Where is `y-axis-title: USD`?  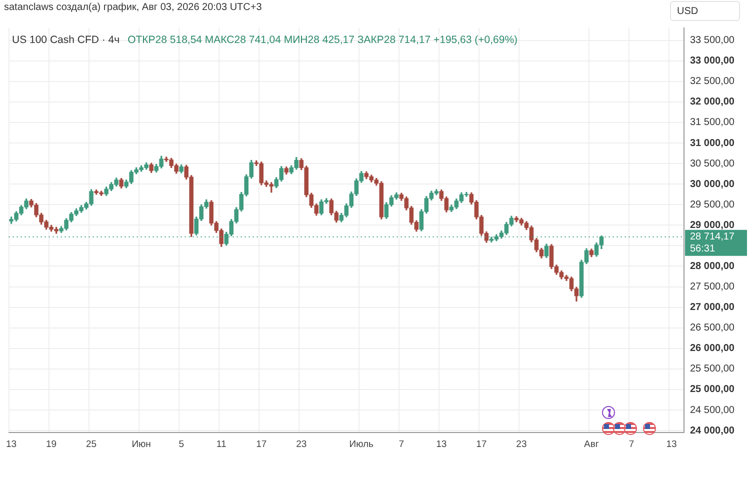 y-axis-title: USD is located at coordinates (705, 11).